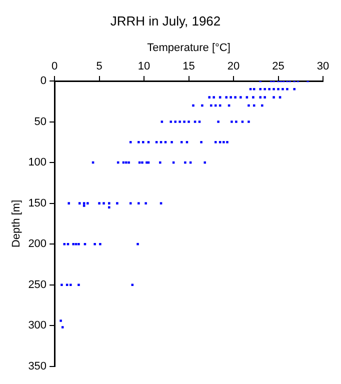  Describe the element at coordinates (233, 66) in the screenshot. I see `x-tick-label: 20` at that location.